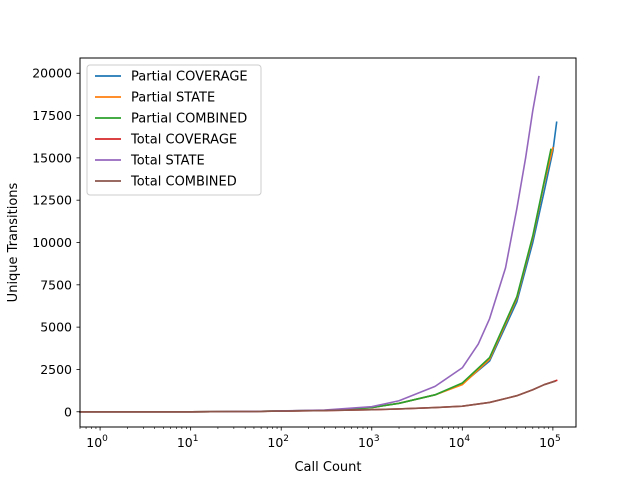  Describe the element at coordinates (56, 284) in the screenshot. I see `y-tick-label: 7500` at that location.